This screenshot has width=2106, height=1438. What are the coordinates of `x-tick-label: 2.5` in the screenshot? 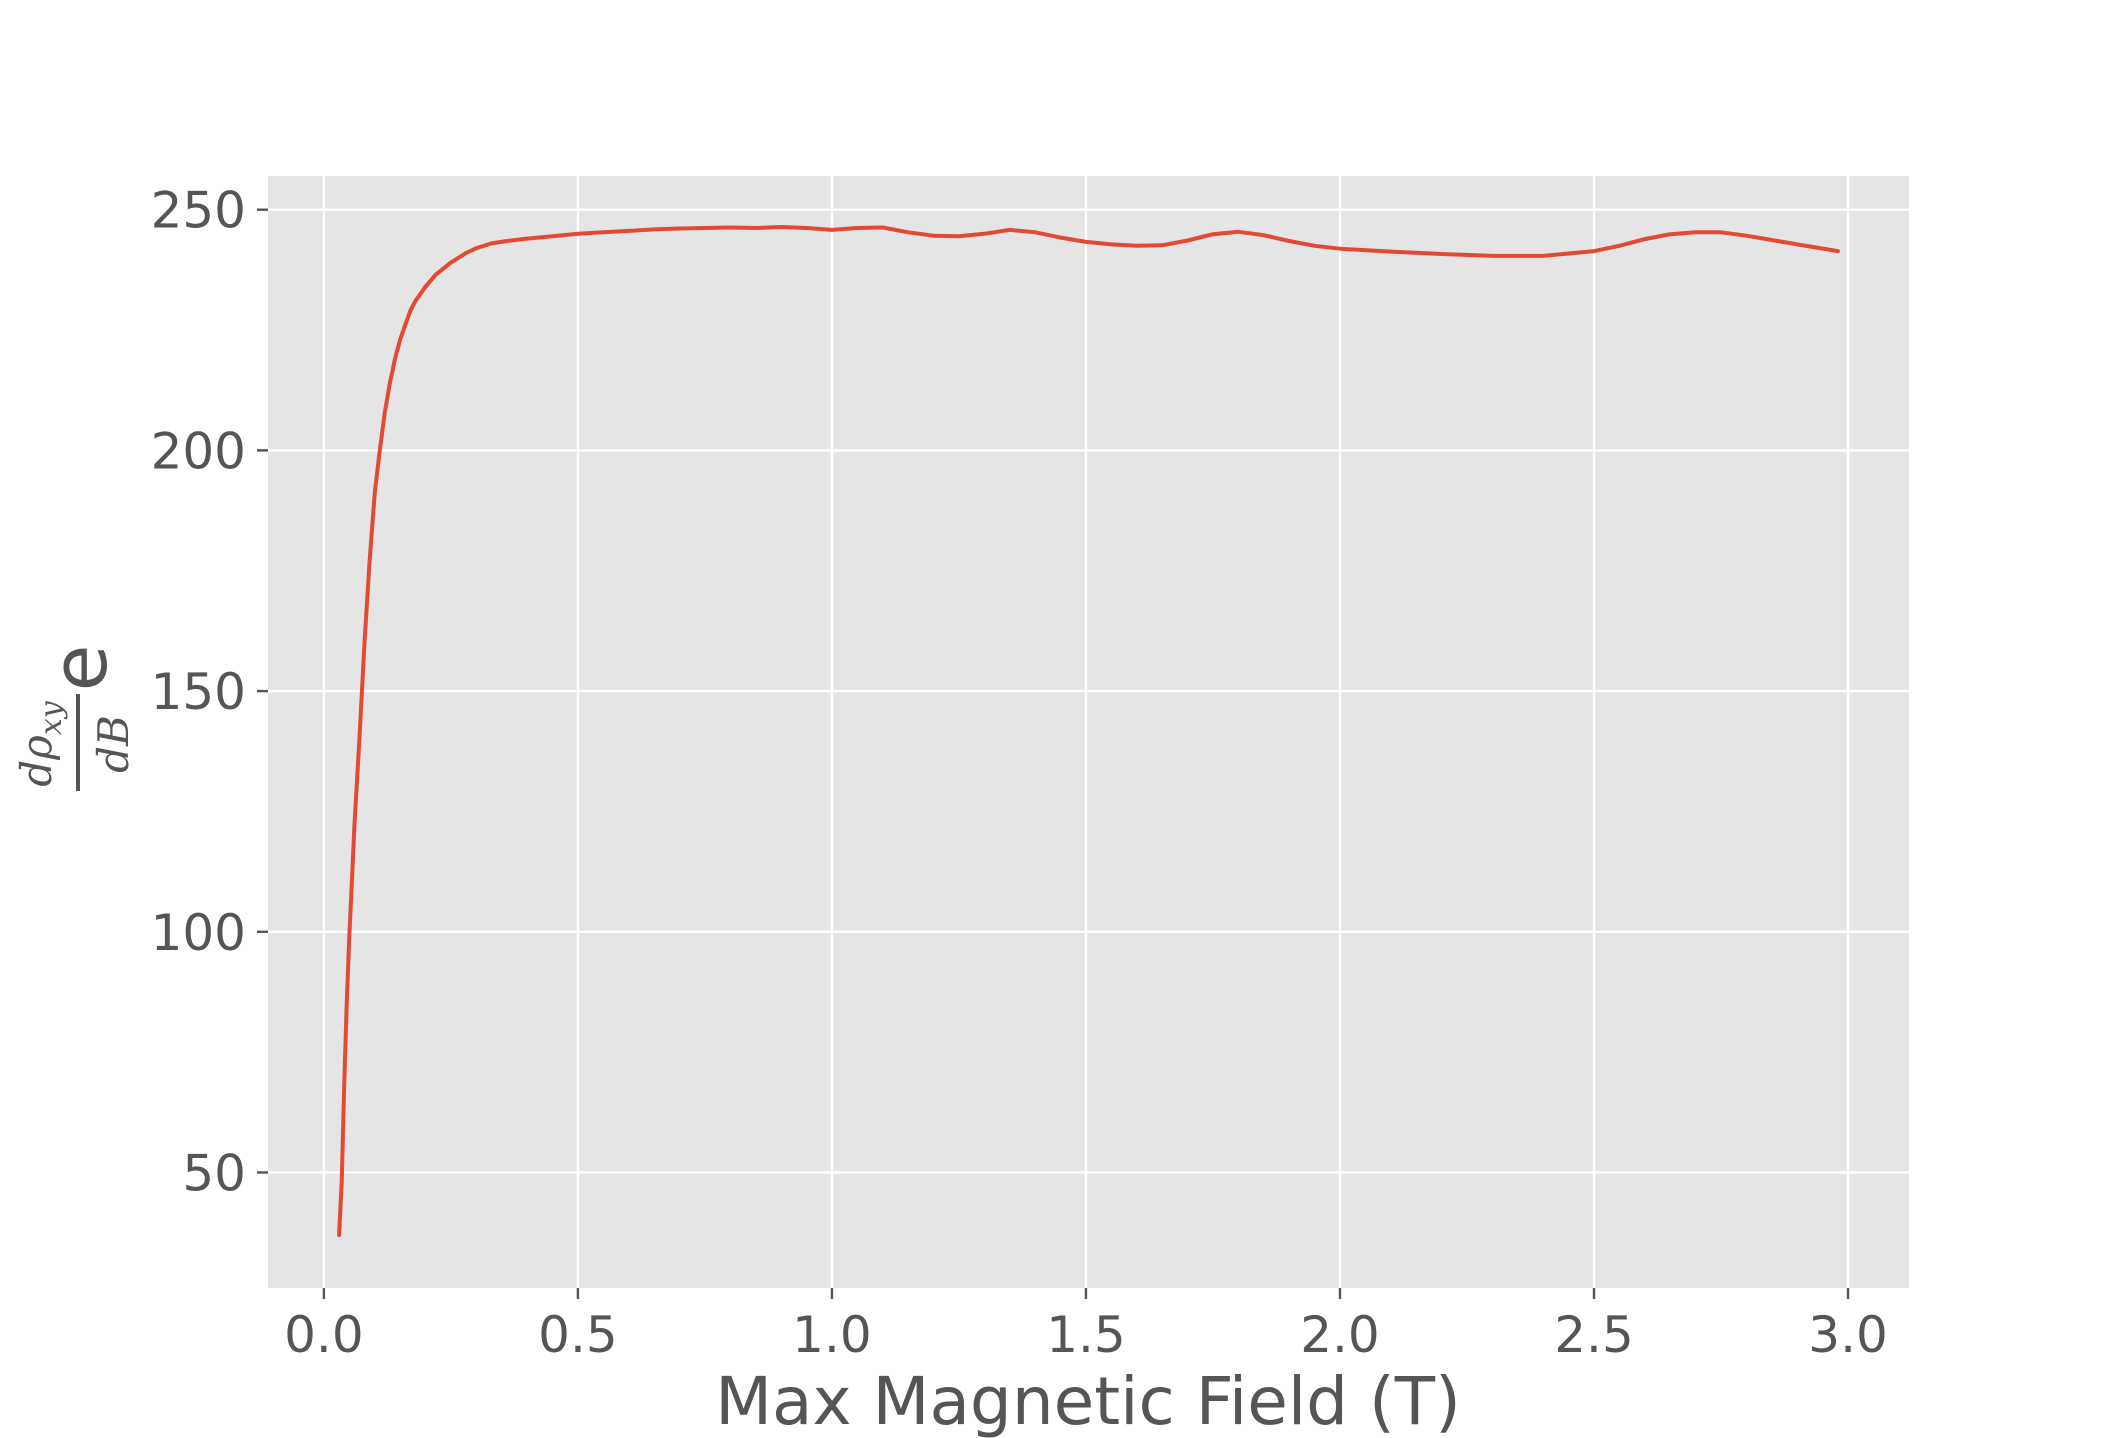 It's located at (1594, 1335).